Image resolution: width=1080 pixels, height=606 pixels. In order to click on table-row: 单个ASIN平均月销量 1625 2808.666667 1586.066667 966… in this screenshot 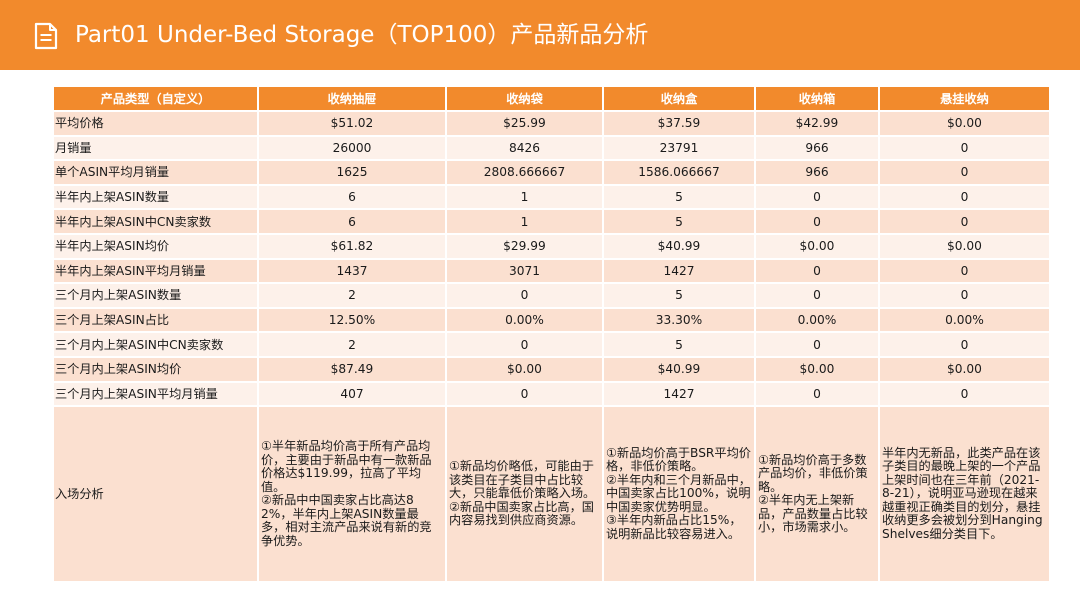, I will do `click(551, 172)`.